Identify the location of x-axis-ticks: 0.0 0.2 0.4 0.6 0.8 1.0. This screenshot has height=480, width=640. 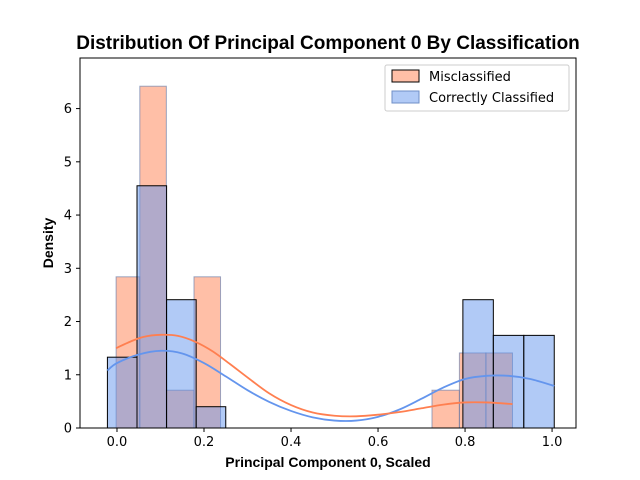
(335, 439).